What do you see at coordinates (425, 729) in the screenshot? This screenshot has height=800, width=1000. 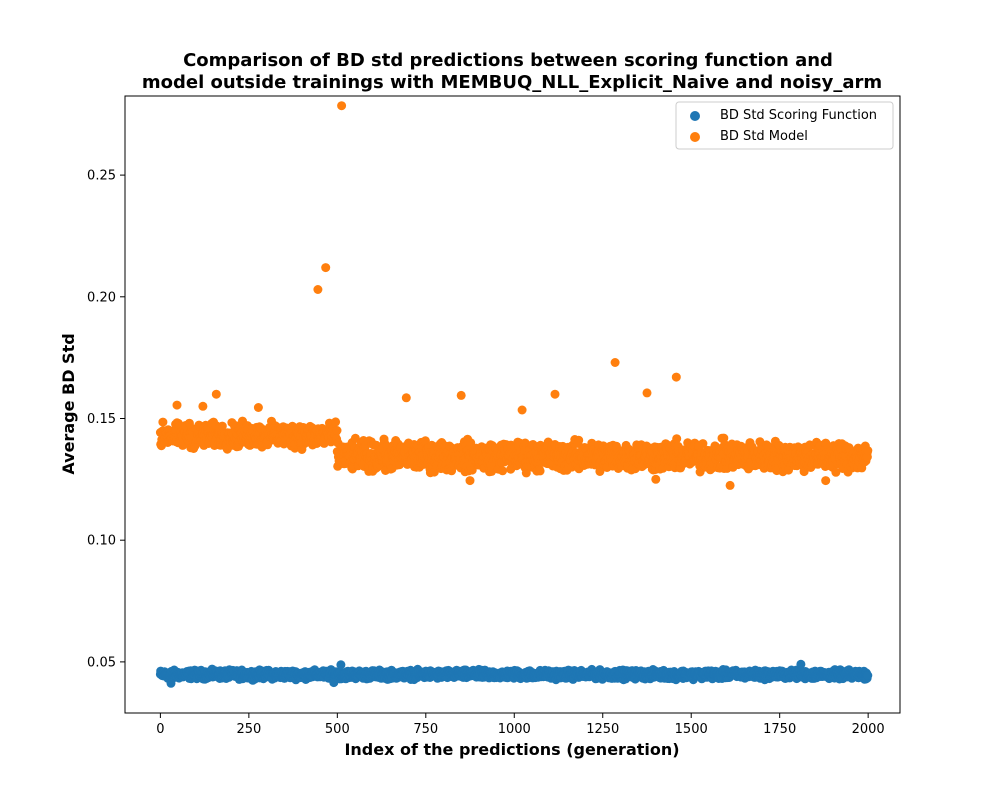 I see `x-tick-label: 750` at bounding box center [425, 729].